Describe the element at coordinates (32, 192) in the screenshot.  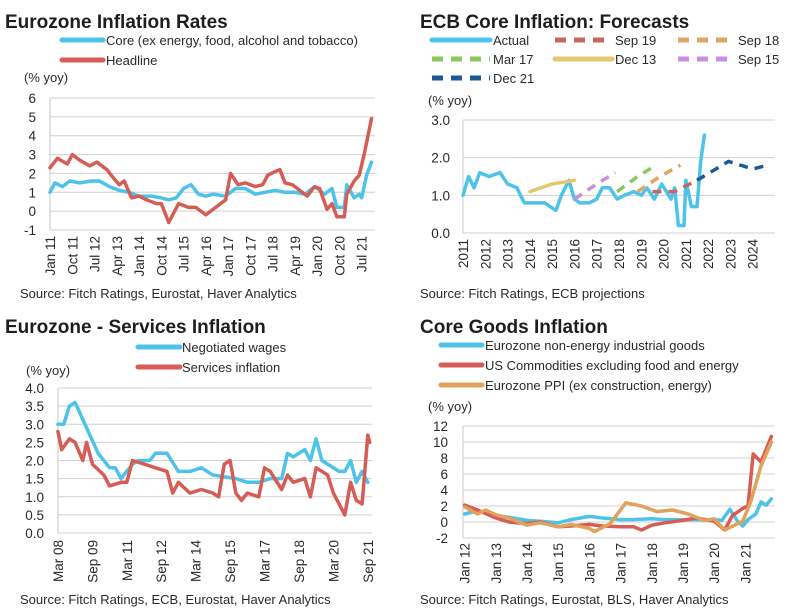
I see `y-tick-label: 1` at that location.